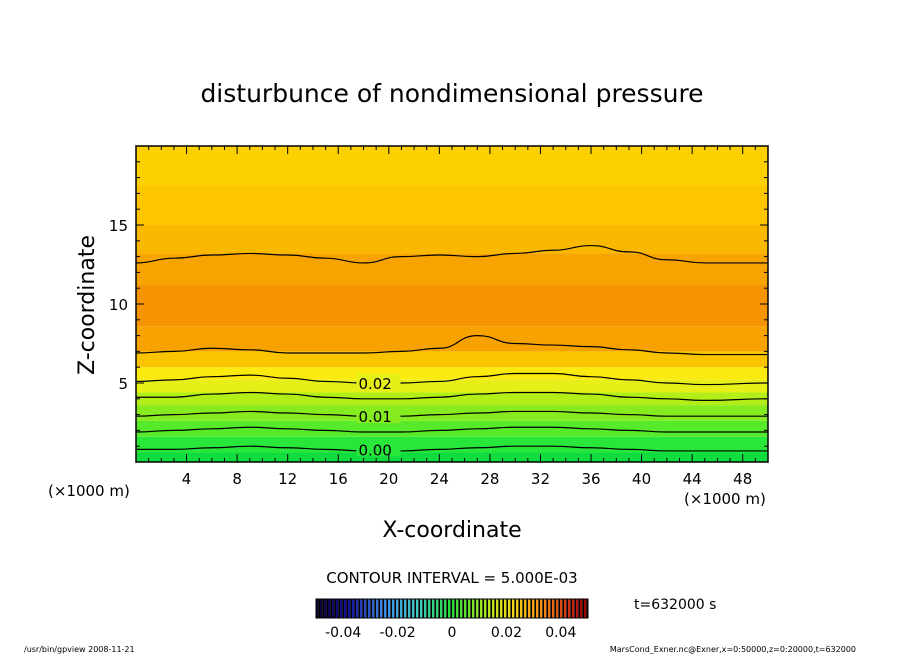 The width and height of the screenshot is (904, 654). What do you see at coordinates (374, 384) in the screenshot?
I see `contour-label-0: 0.02` at bounding box center [374, 384].